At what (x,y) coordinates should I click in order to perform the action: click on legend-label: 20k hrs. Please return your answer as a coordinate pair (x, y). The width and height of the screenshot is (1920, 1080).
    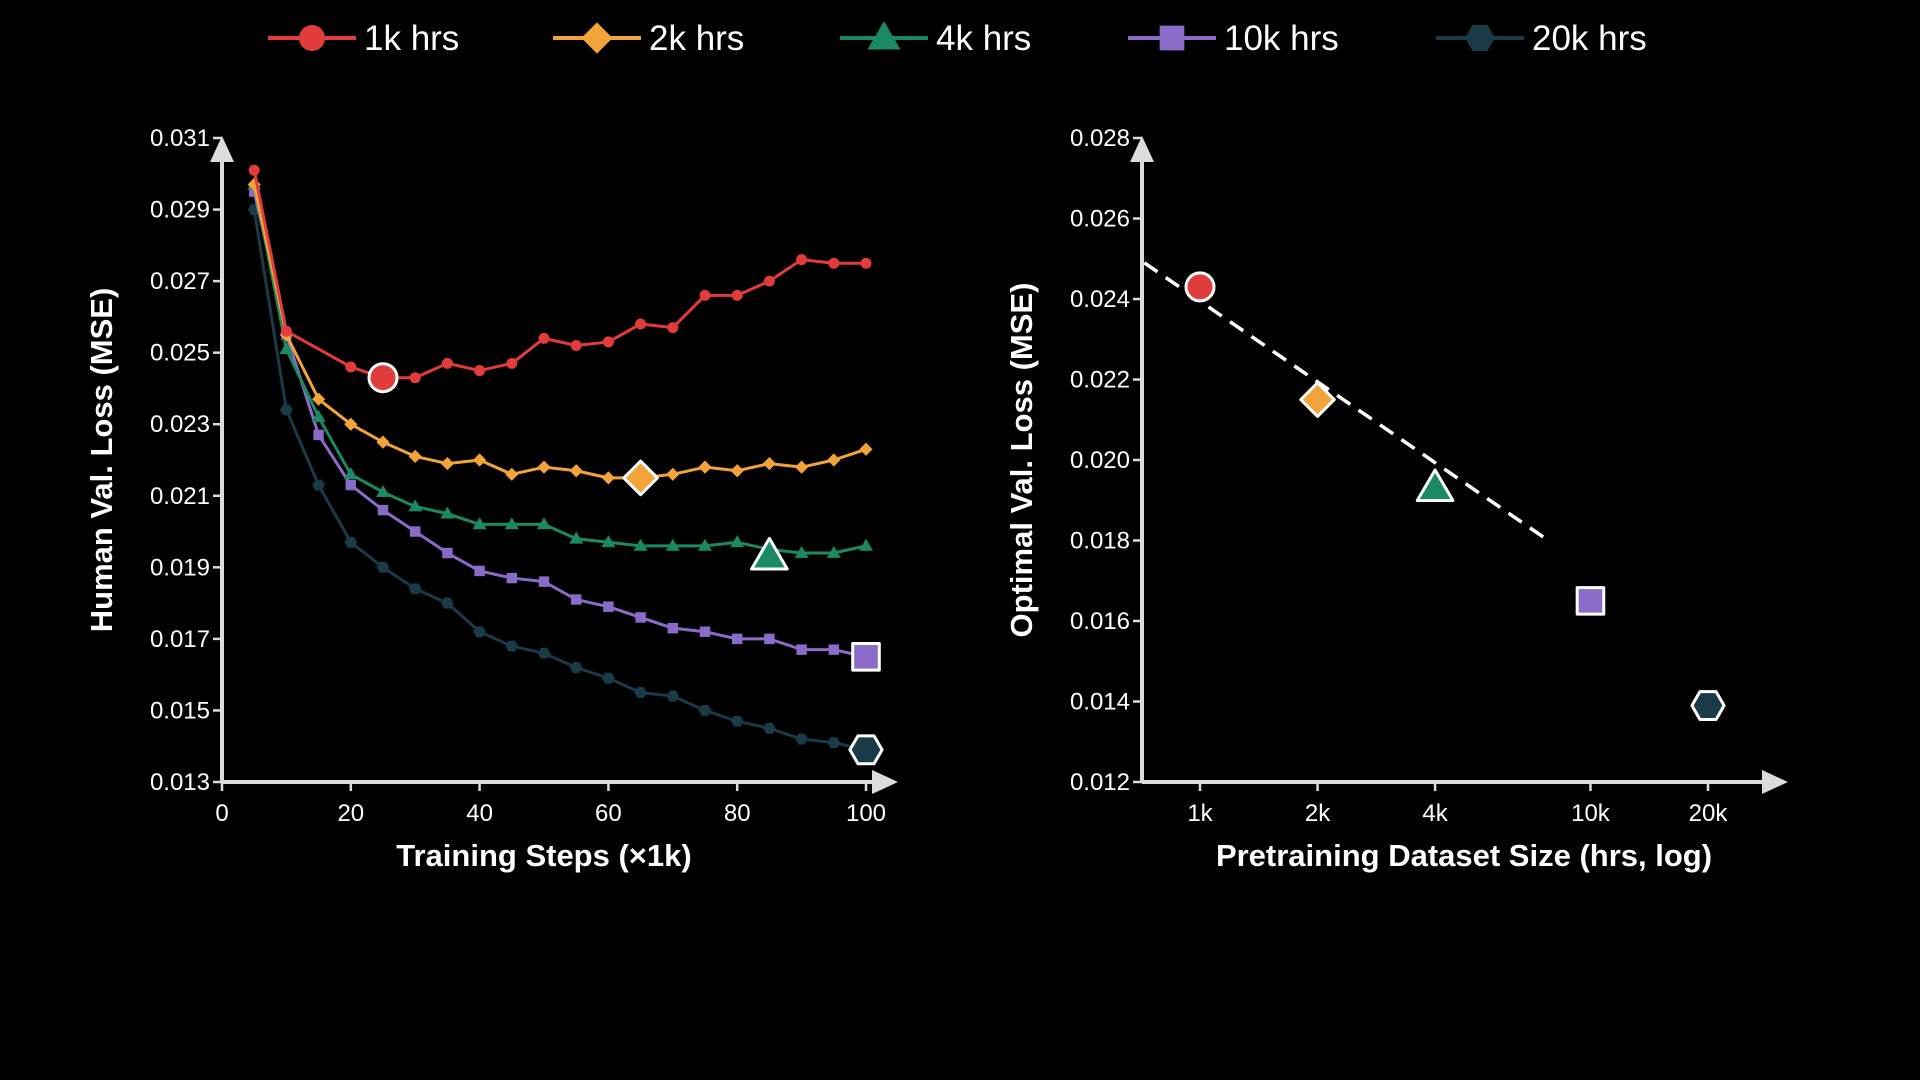
    Looking at the image, I should click on (1589, 38).